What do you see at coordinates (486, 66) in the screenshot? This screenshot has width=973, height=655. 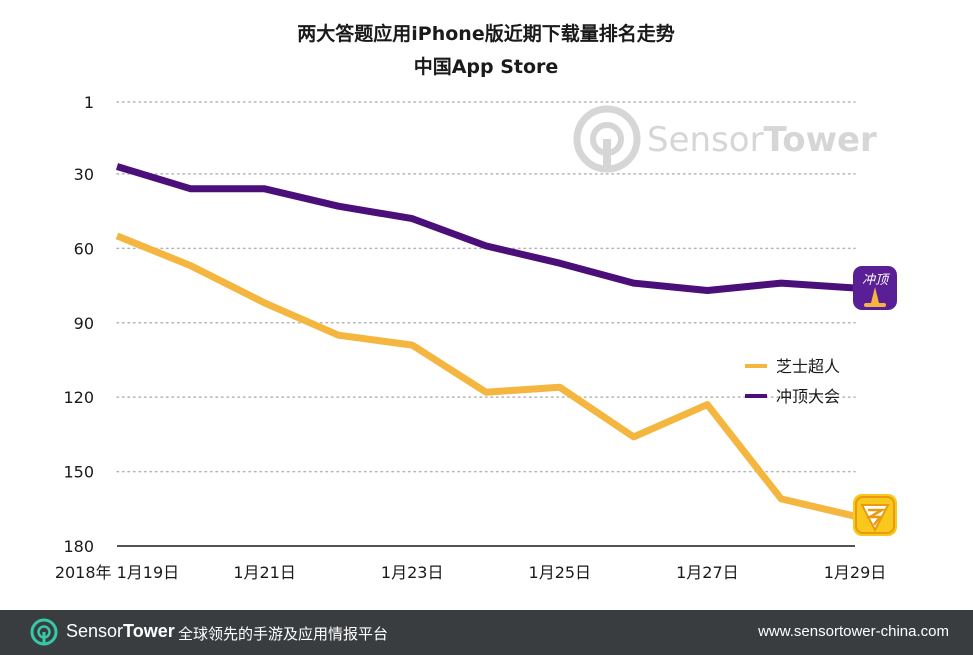 I see `chart-subtitle: 中国App Store` at bounding box center [486, 66].